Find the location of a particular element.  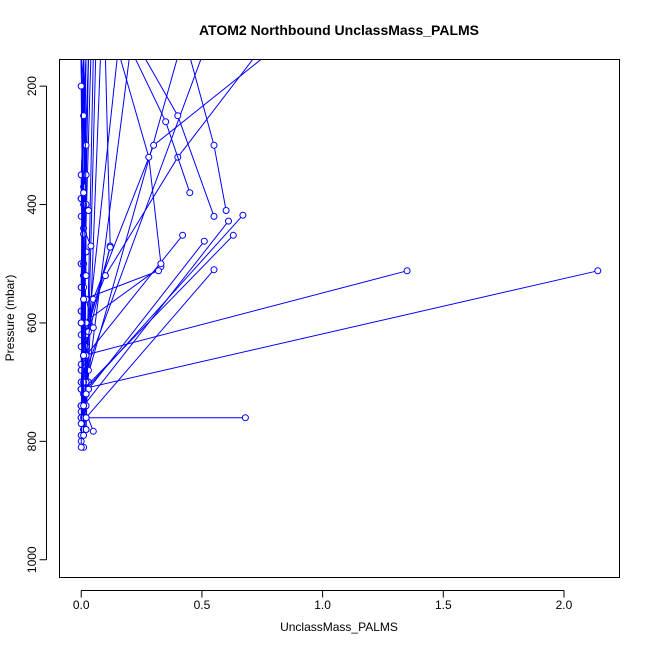

x-axis-label: UnclassMass_PALMS is located at coordinates (339, 627).